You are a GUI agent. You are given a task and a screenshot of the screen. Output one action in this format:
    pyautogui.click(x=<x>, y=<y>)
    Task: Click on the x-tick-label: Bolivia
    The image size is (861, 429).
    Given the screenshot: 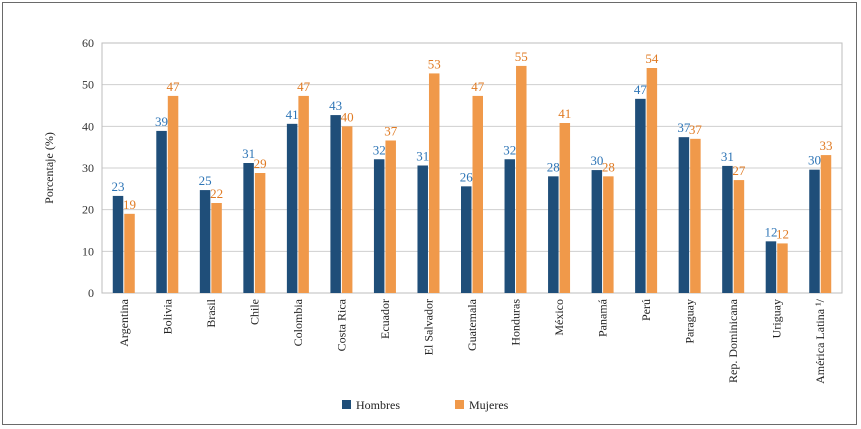 What is the action you would take?
    pyautogui.click(x=167, y=316)
    